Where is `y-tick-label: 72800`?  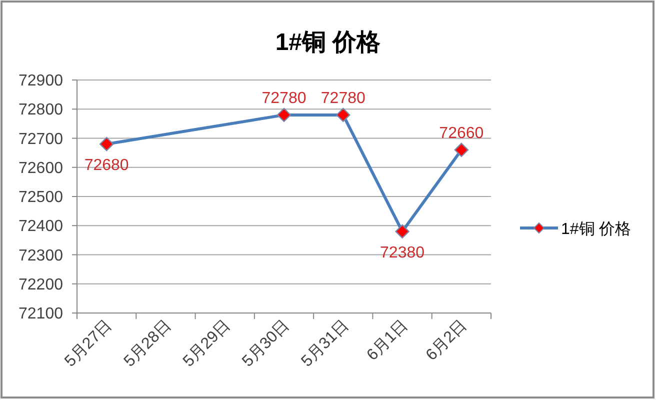 y-tick-label: 72800 is located at coordinates (41, 110).